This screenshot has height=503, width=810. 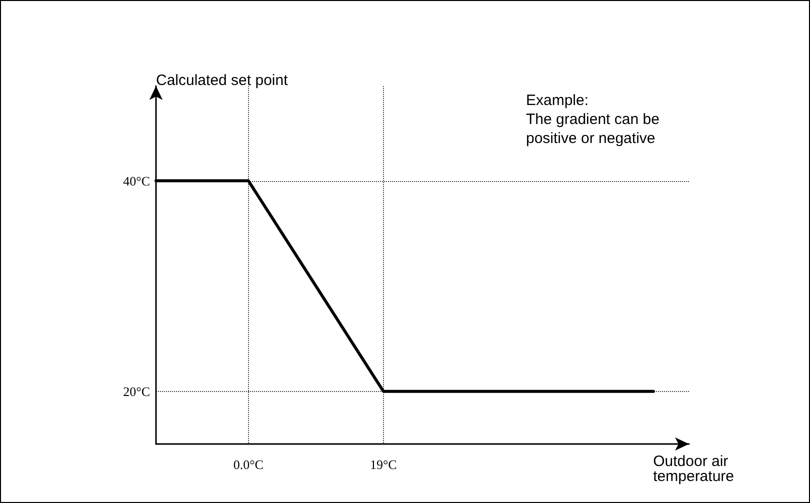 I want to click on x-axis-title: Outdoor air temperature, so click(x=693, y=469).